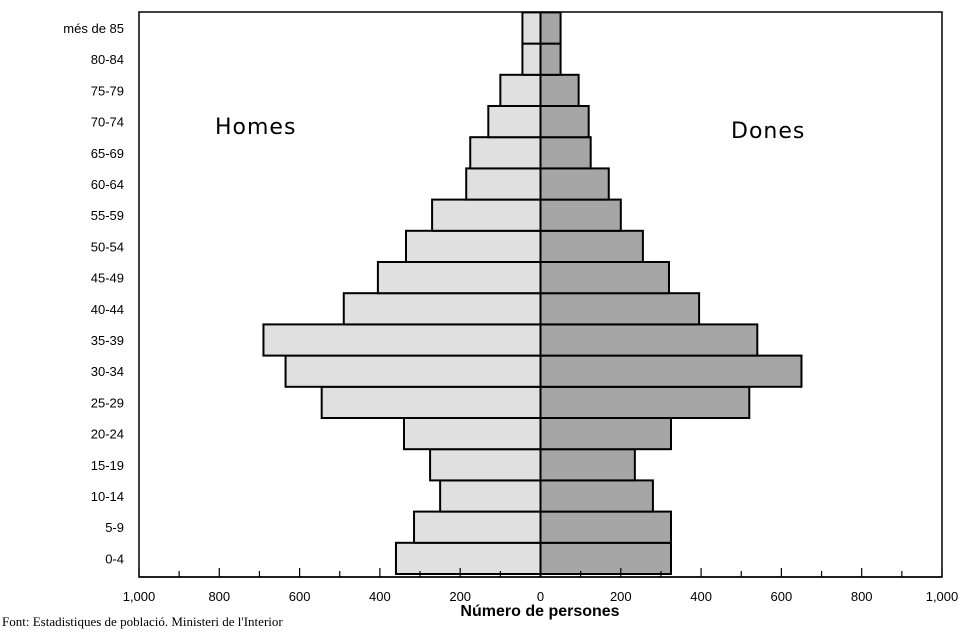 The height and width of the screenshot is (632, 964). Describe the element at coordinates (107, 371) in the screenshot. I see `age-group-label: 30-34` at that location.